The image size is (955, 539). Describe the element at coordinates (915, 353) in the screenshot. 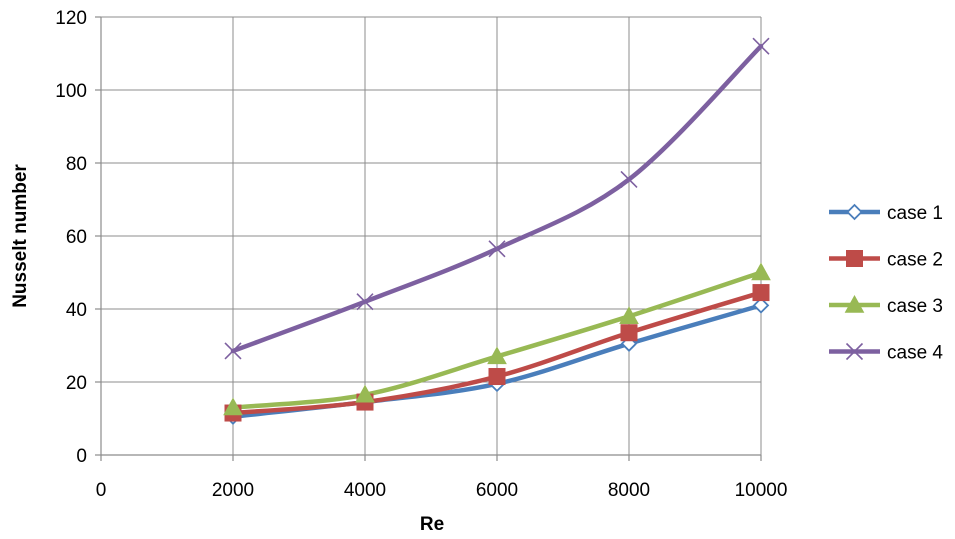

I see `legend-label: case 4` at that location.